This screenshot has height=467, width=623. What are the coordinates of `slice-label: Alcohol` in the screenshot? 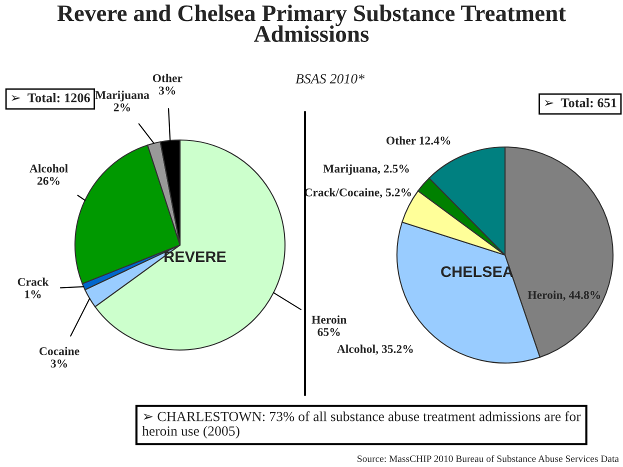 It's located at (49, 168).